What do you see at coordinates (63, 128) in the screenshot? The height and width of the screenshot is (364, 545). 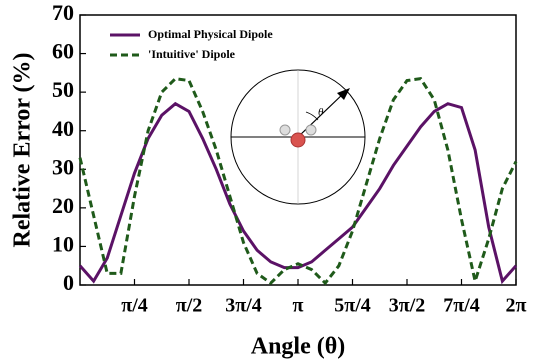 I see `y-tick-label: 40` at bounding box center [63, 128].